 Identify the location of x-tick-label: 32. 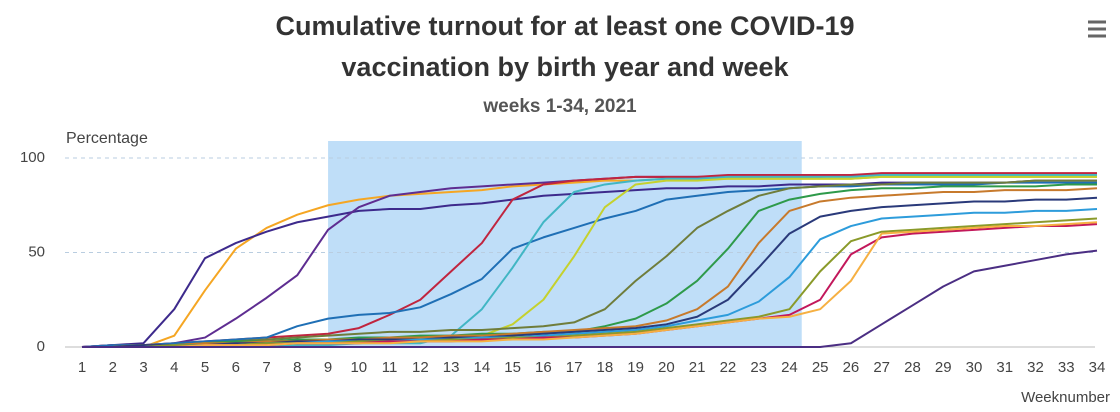
(1035, 367).